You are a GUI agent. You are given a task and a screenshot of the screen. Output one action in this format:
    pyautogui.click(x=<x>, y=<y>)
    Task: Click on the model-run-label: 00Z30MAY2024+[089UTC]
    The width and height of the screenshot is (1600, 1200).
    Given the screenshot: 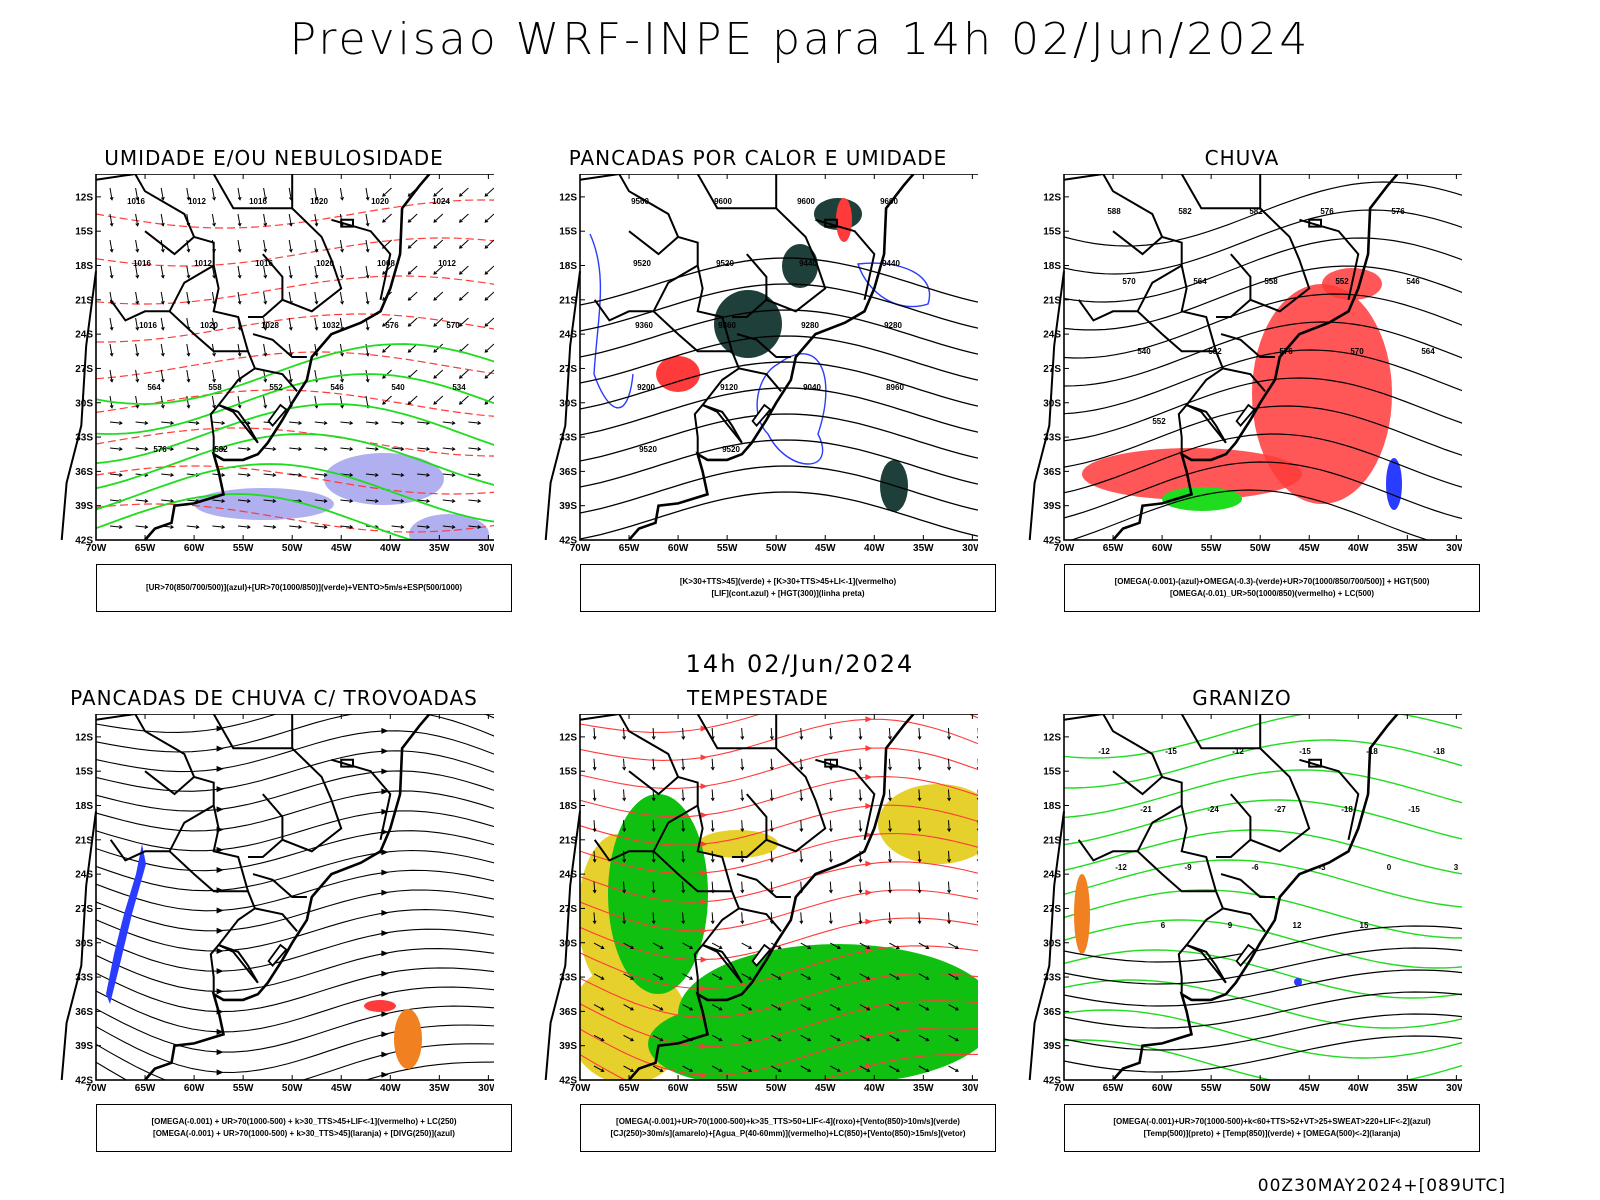 What is the action you would take?
    pyautogui.click(x=1381, y=1186)
    